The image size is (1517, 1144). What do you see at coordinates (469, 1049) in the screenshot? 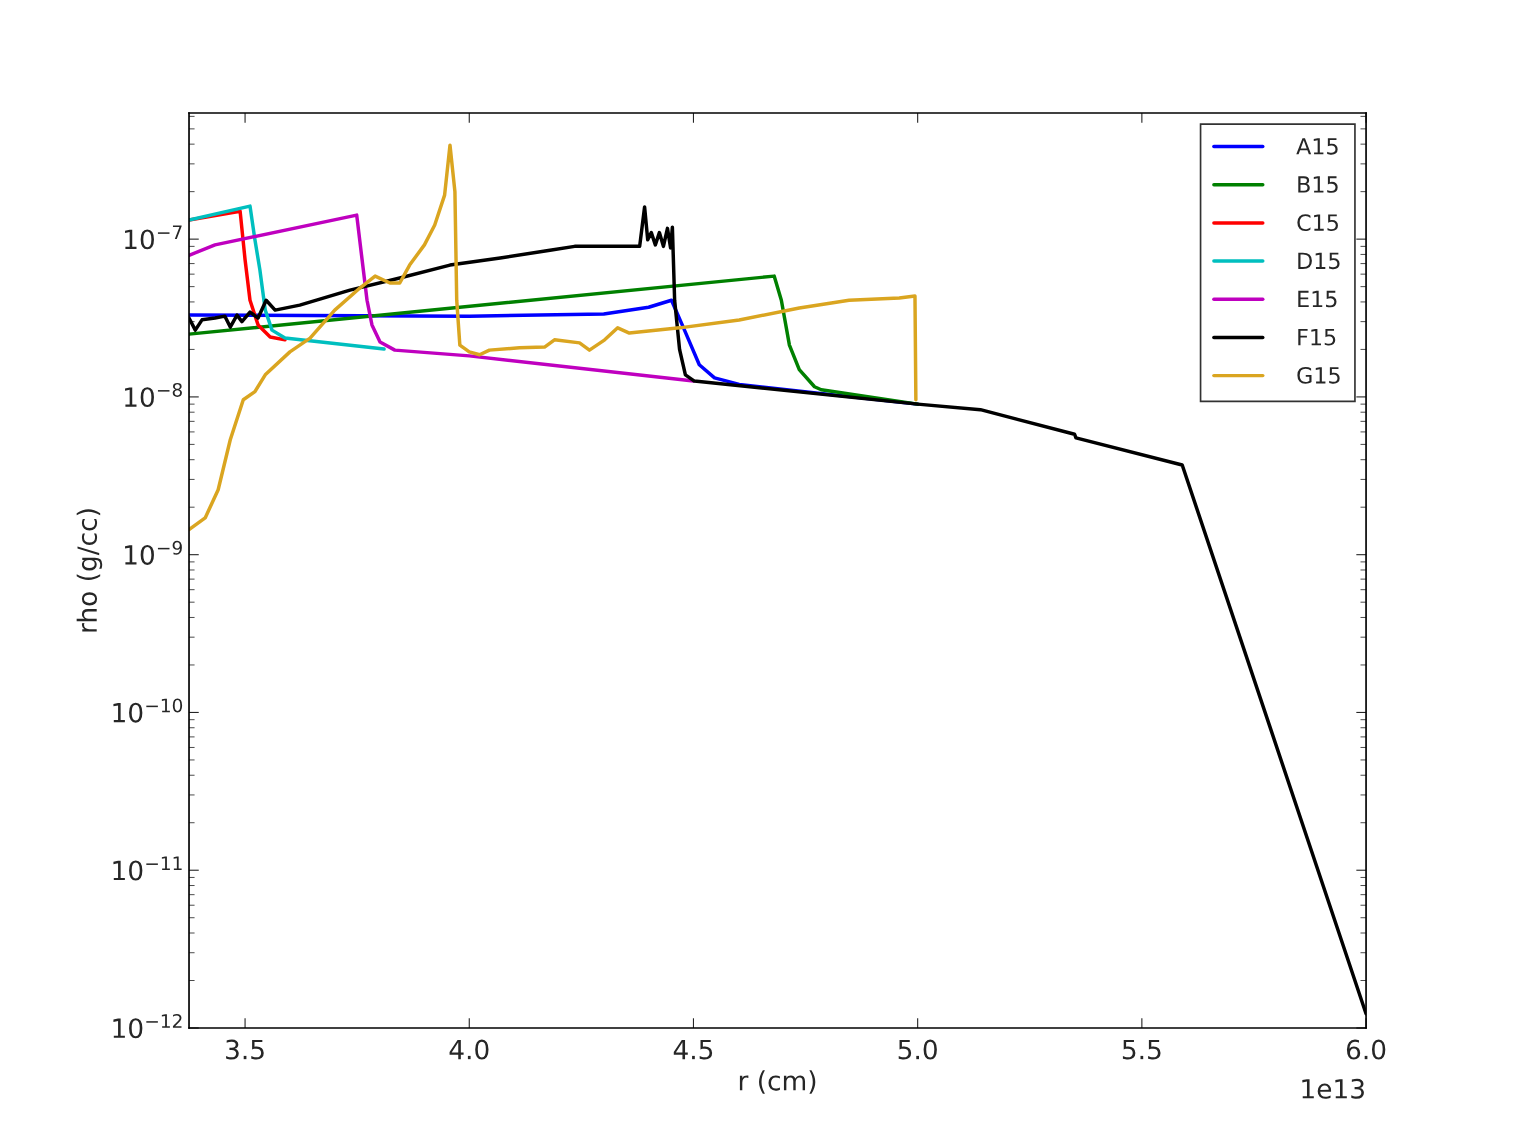
I see `x-tick-label: 4.0` at bounding box center [469, 1049].